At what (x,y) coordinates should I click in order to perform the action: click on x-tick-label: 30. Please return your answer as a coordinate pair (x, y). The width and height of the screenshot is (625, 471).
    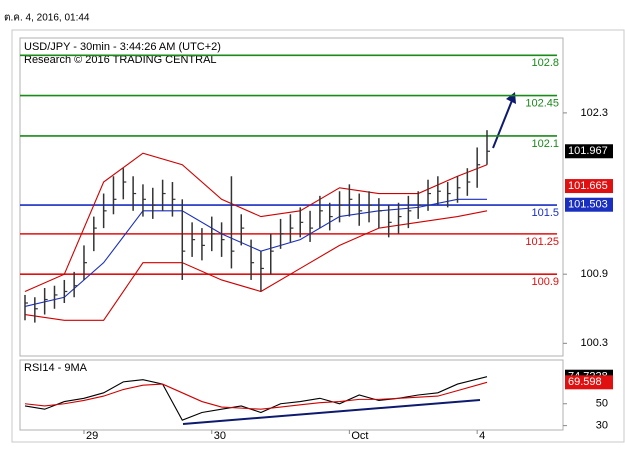
    Looking at the image, I should click on (220, 436).